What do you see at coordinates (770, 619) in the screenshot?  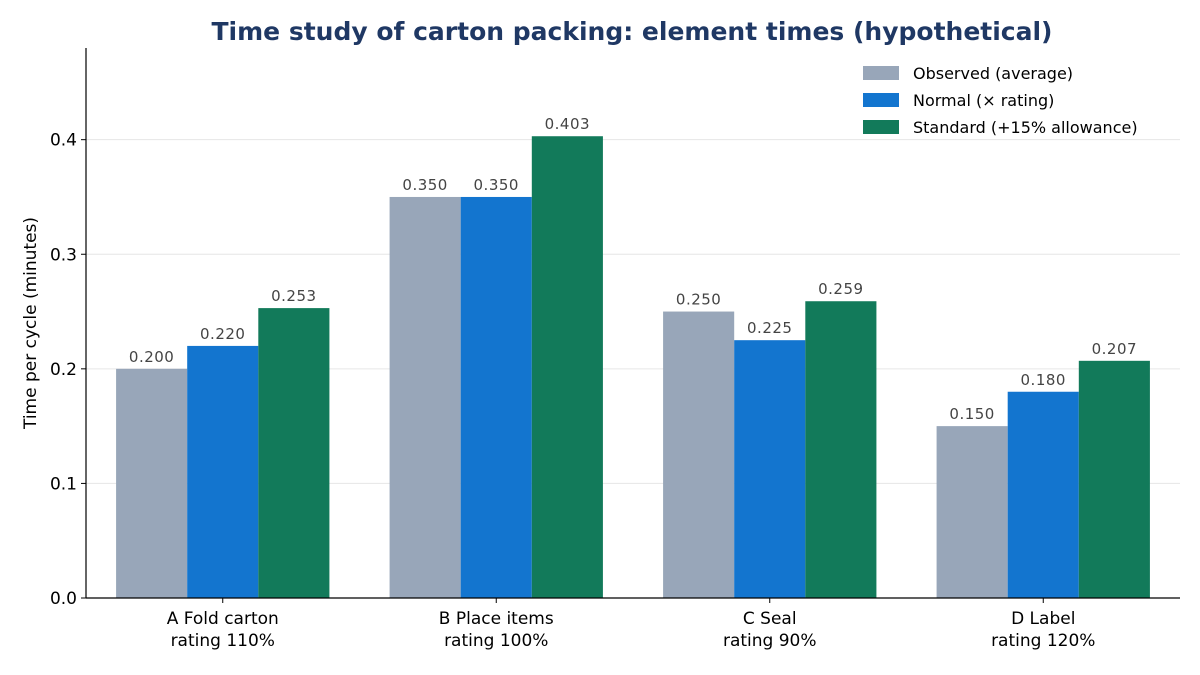 I see `x-tick-label: C Seal` at bounding box center [770, 619].